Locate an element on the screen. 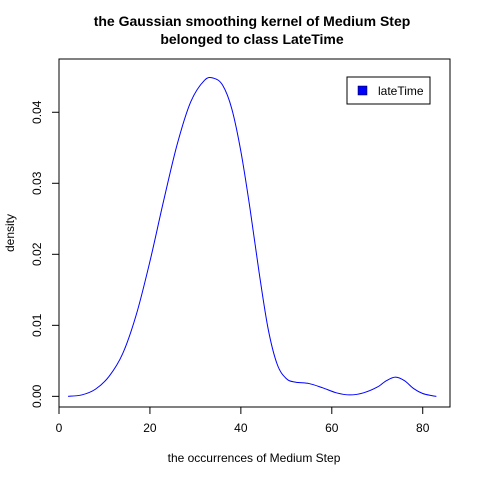  x-tick-label: 40 is located at coordinates (241, 428).